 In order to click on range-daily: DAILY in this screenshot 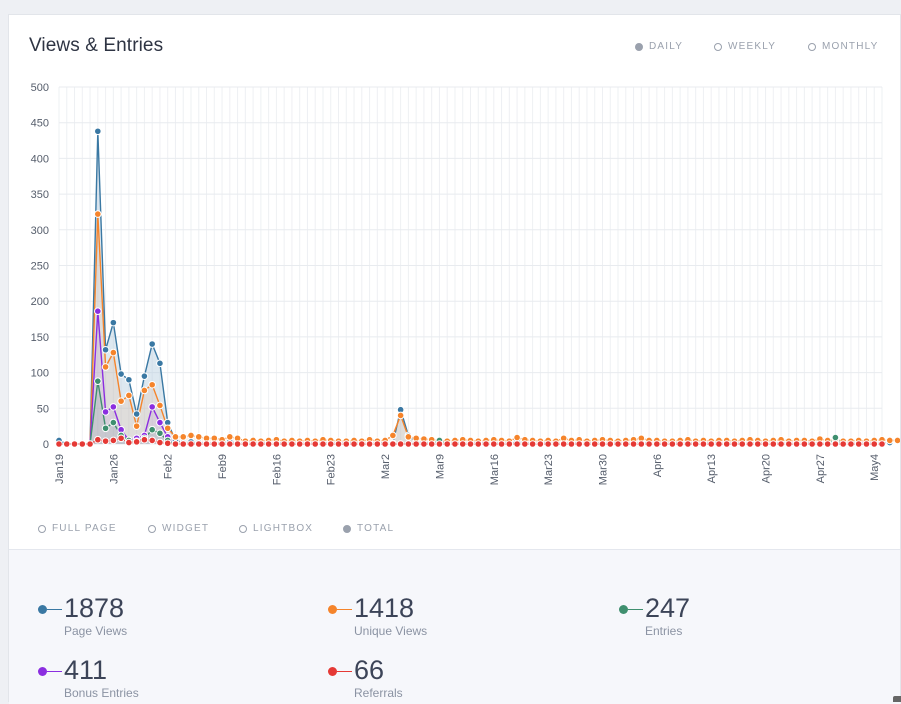, I will do `click(659, 46)`.